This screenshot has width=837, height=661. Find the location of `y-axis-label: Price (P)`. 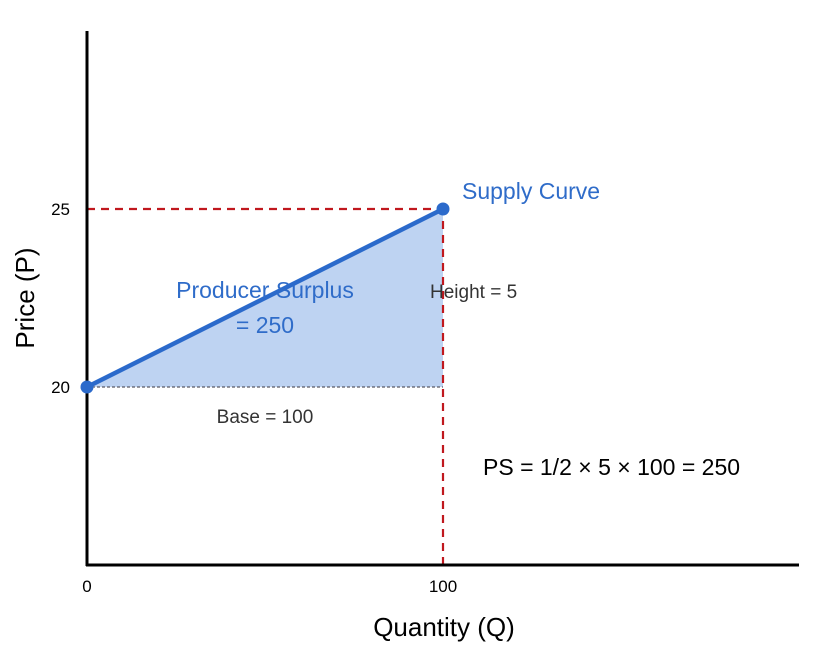

y-axis-label: Price (P) is located at coordinates (25, 297).